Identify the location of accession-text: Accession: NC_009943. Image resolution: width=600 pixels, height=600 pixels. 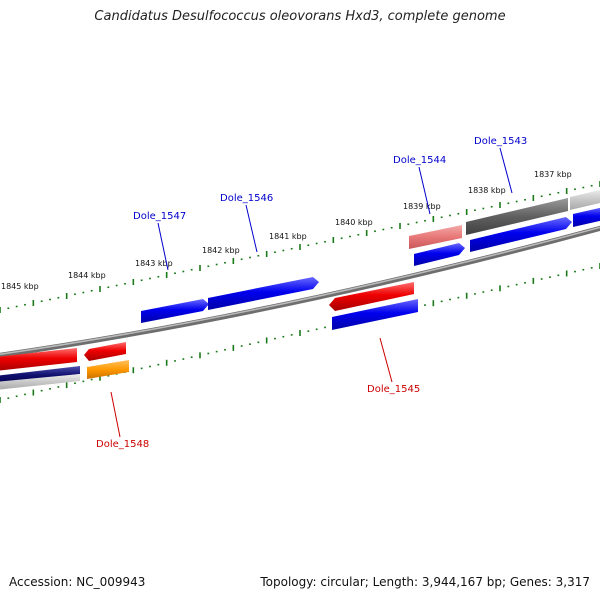
(77, 582).